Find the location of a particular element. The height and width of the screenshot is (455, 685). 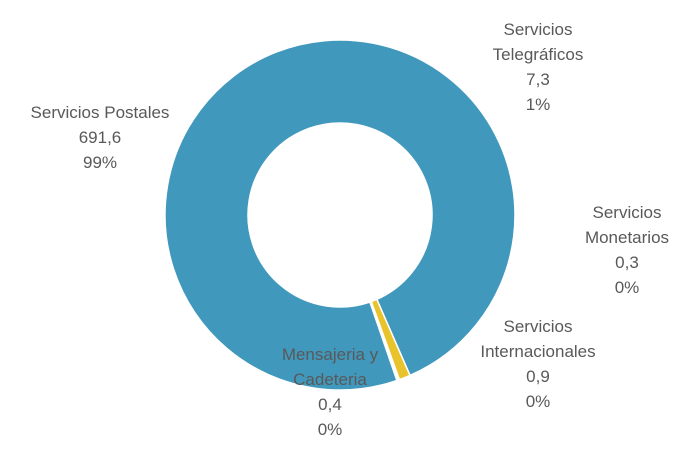

data-label: Servicios Internacionales 0,9 0% is located at coordinates (537, 364).